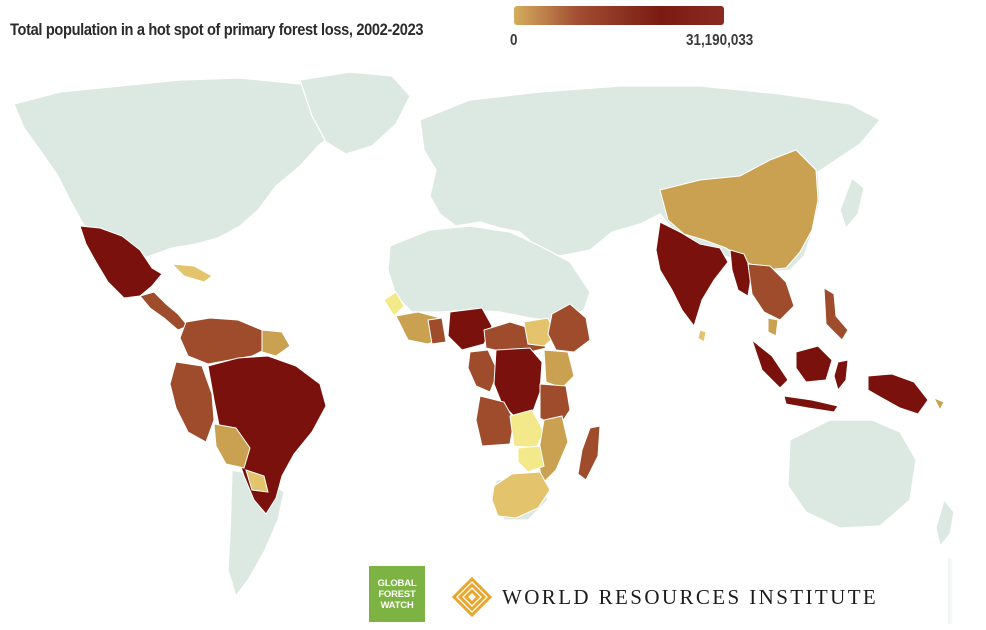 This screenshot has height=630, width=986. What do you see at coordinates (540, 332) in the screenshot?
I see `region-south-sudan` at bounding box center [540, 332].